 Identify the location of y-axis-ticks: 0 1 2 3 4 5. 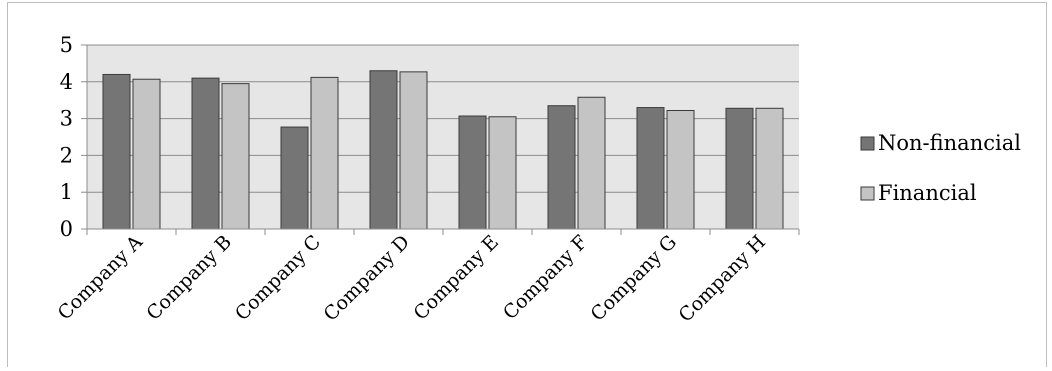
(73, 137).